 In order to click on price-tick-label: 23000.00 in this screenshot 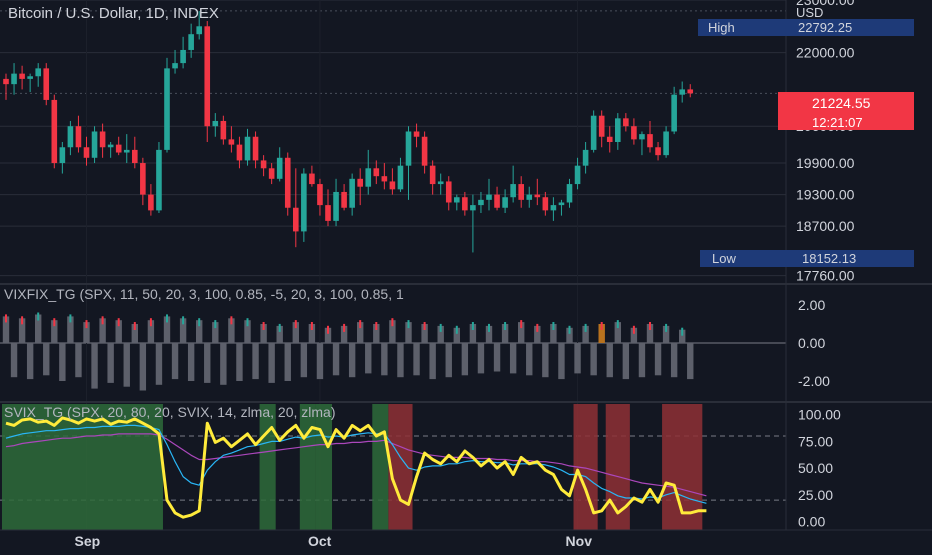, I will do `click(825, 4)`.